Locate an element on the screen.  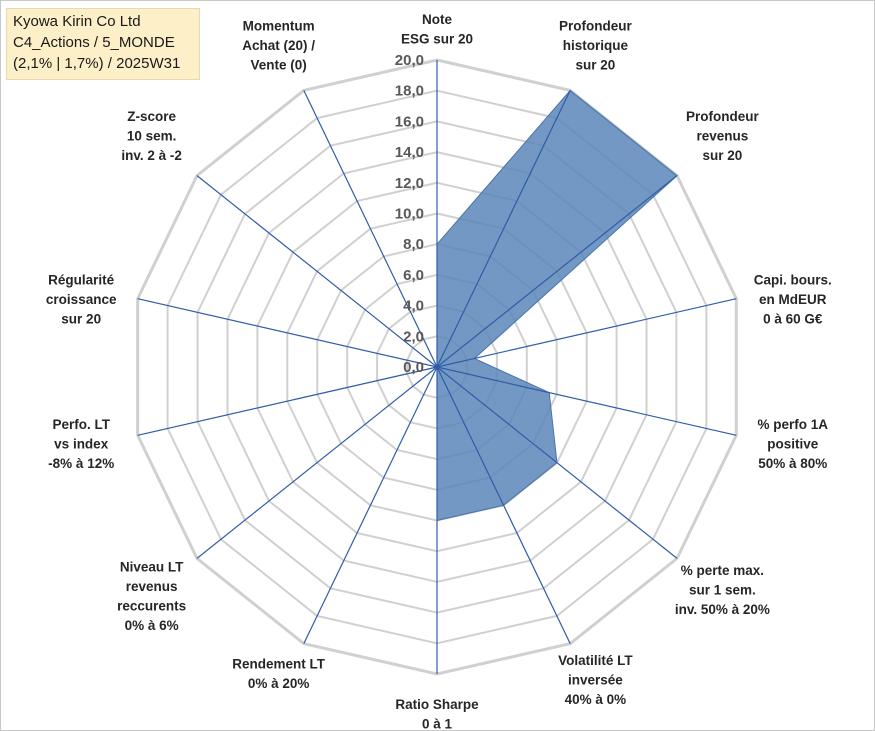
axis-label-1-line-2: sur 20 is located at coordinates (596, 65).